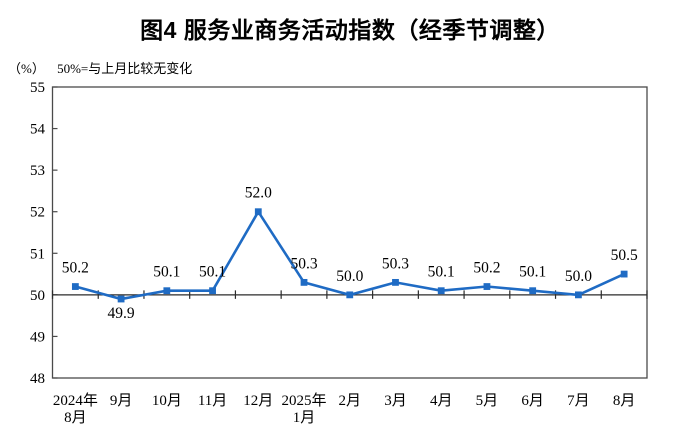  What do you see at coordinates (578, 401) in the screenshot?
I see `x-axis-label: 7月` at bounding box center [578, 401].